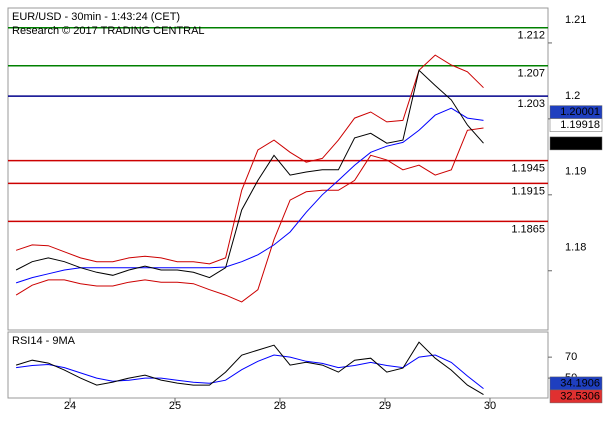 The width and height of the screenshot is (612, 438). I want to click on x-tick-label: 29, so click(385, 406).